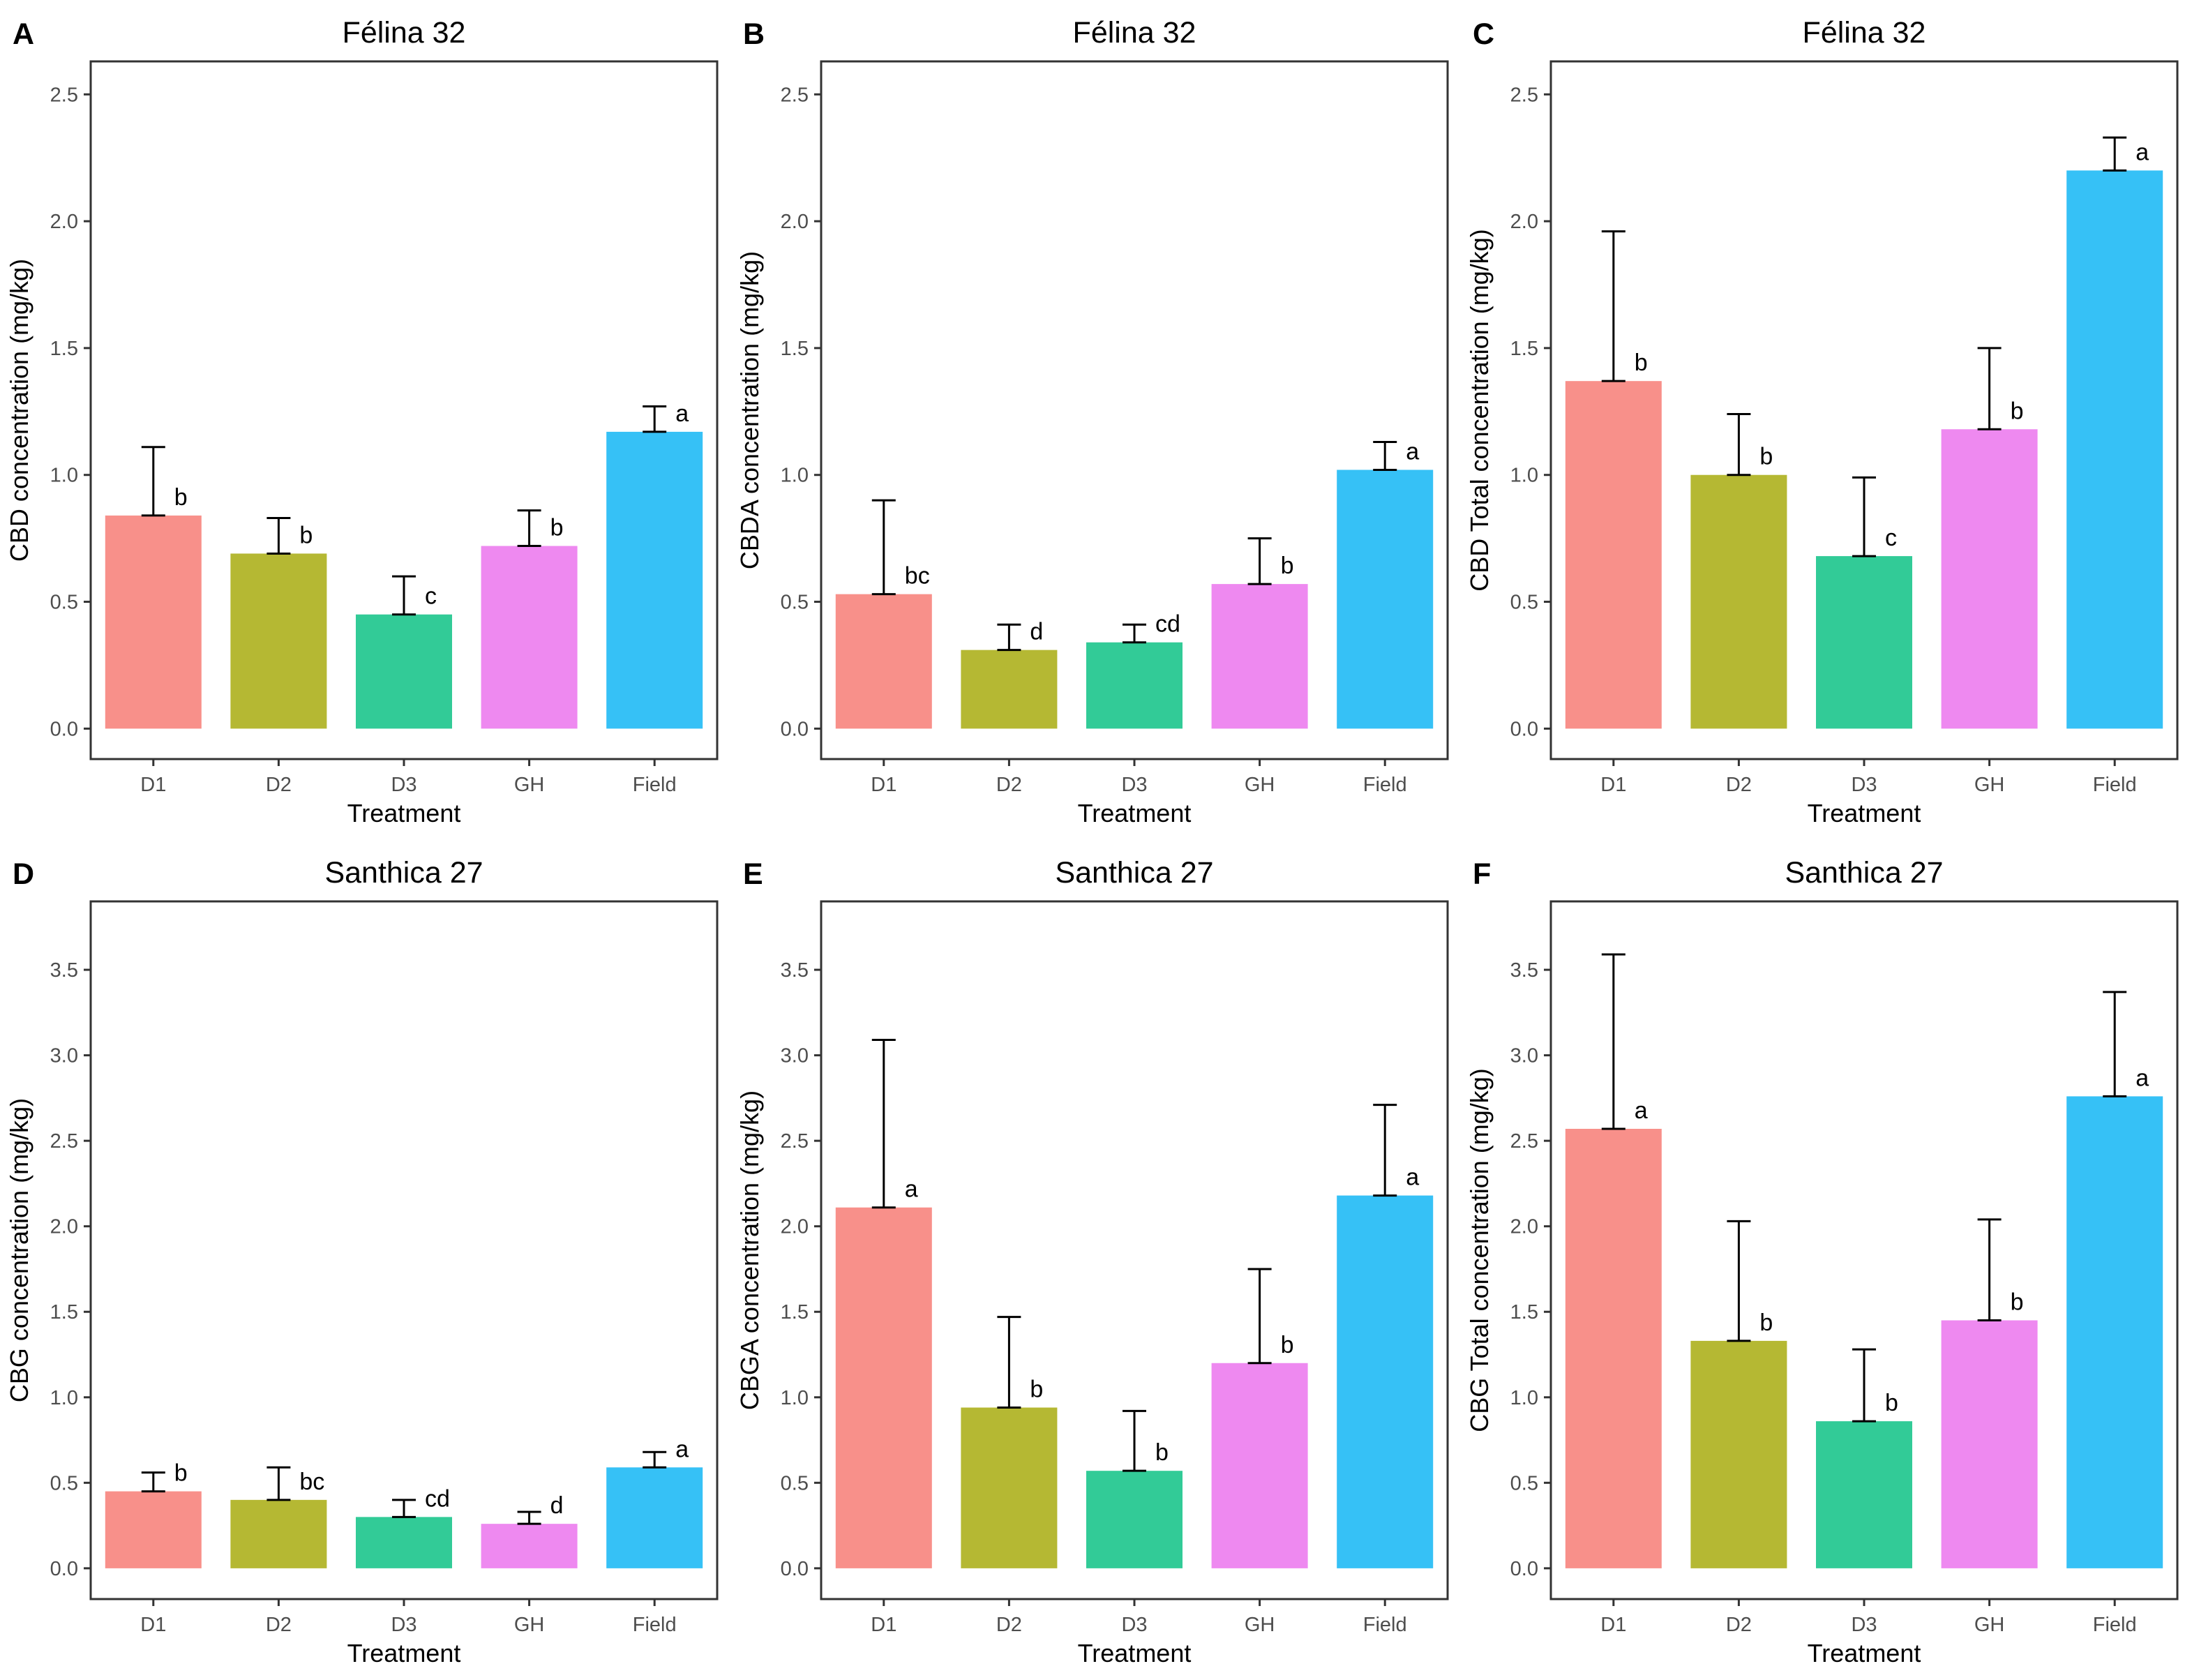 The height and width of the screenshot is (1680, 2192). I want to click on panel-letter: E, so click(753, 874).